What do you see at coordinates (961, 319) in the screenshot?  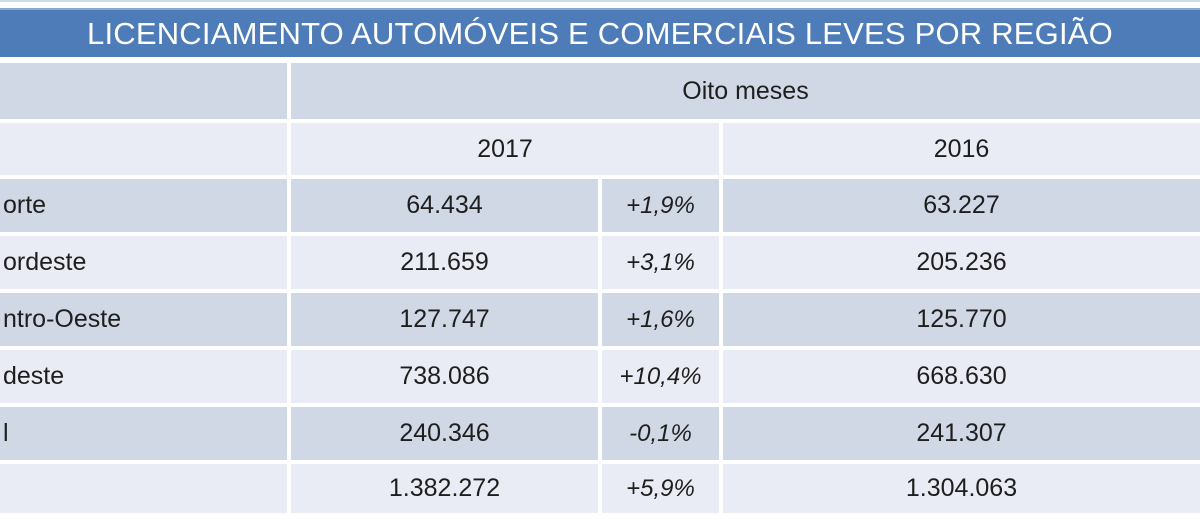 I see `value-2016: 125.770` at bounding box center [961, 319].